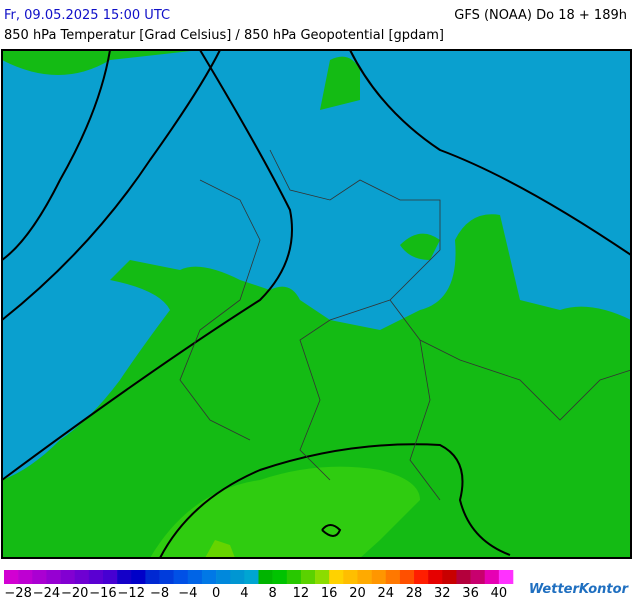  Describe the element at coordinates (244, 593) in the screenshot. I see `colorbar-label: 4` at that location.